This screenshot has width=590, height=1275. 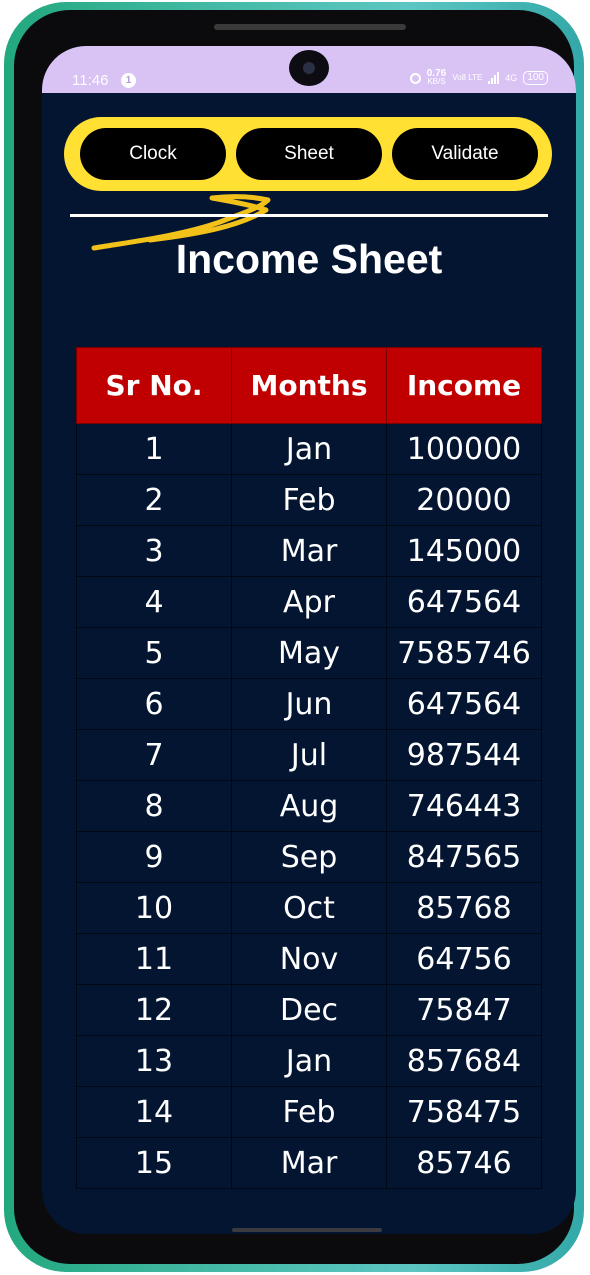 I want to click on table-row: 2 Feb 20000, so click(x=309, y=500).